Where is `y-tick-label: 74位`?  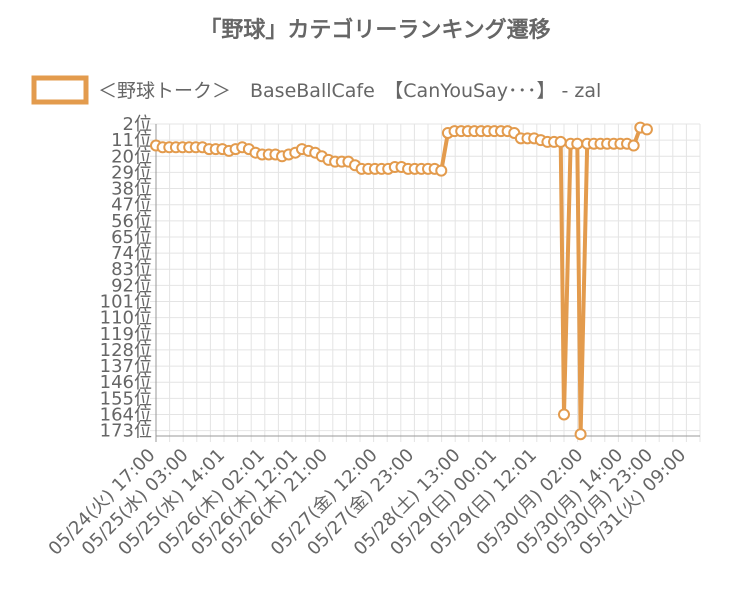
y-tick-label: 74位 is located at coordinates (131, 253).